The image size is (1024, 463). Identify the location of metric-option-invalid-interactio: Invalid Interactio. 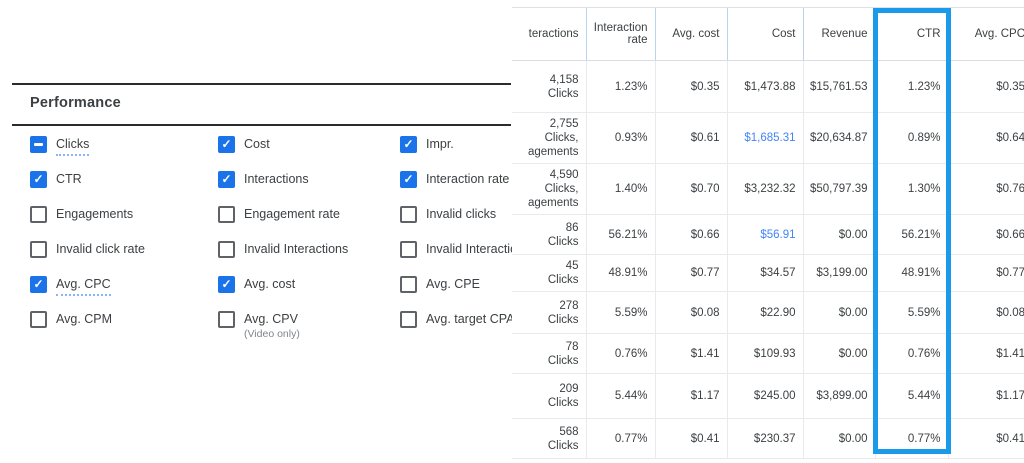
(456, 258).